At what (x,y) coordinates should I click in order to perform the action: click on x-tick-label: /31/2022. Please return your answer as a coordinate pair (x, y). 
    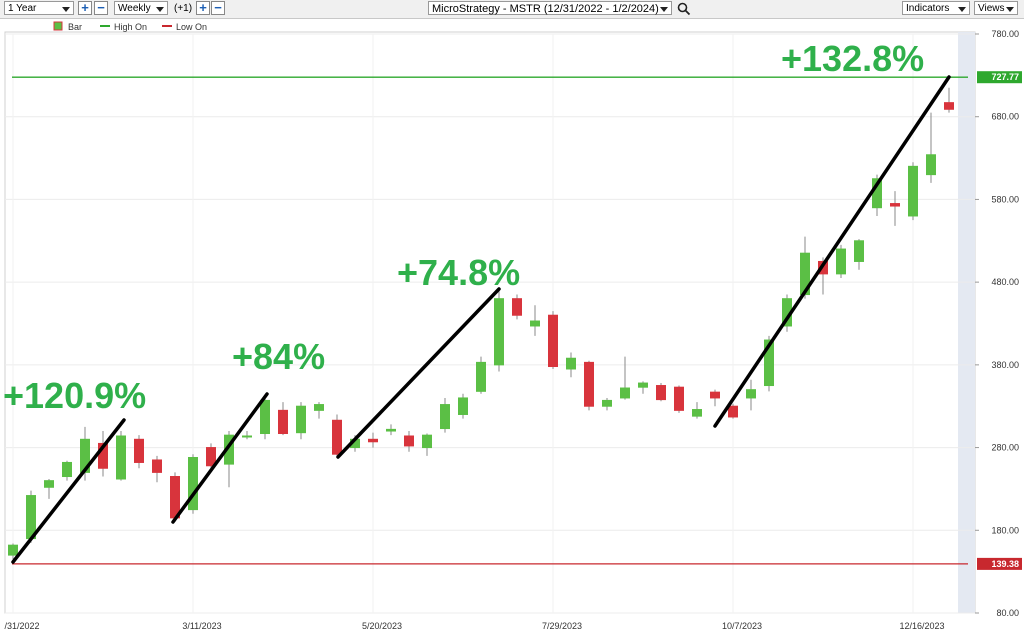
    Looking at the image, I should click on (21, 626).